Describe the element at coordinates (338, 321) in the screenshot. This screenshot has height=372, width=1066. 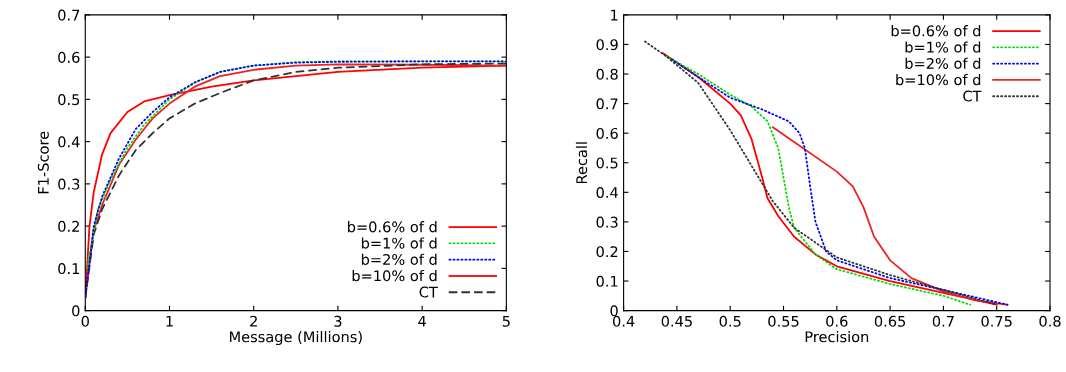
I see `x-tick-label: 3` at that location.